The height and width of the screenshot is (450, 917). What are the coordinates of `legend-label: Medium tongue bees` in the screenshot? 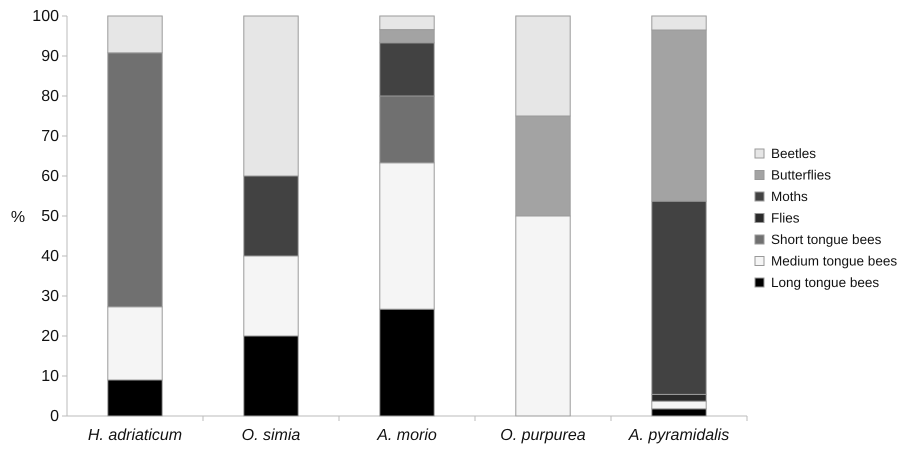 It's located at (834, 261).